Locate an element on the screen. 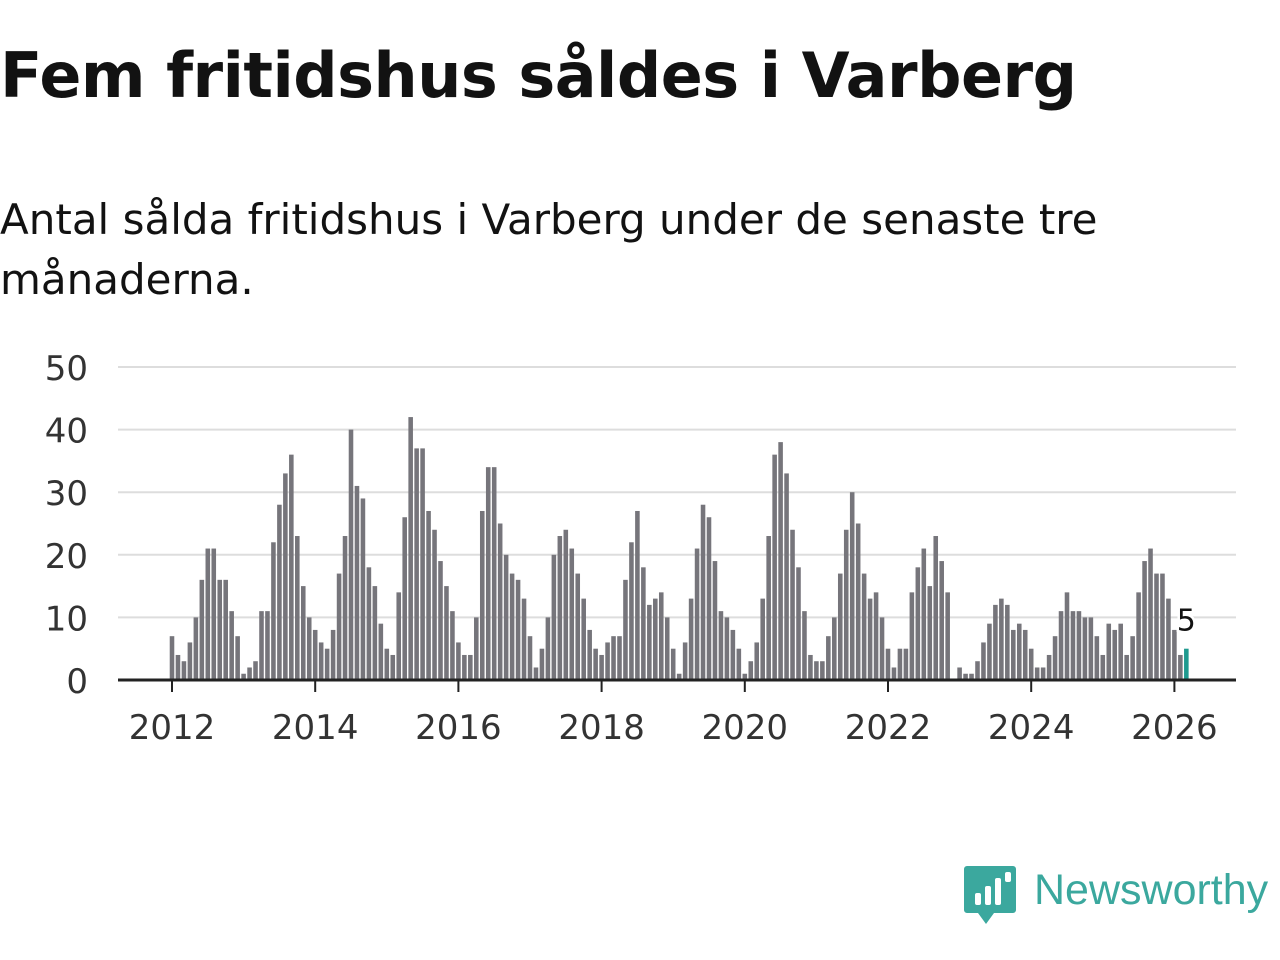 The image size is (1280, 960). last-value-label: 5 is located at coordinates (1186, 621).